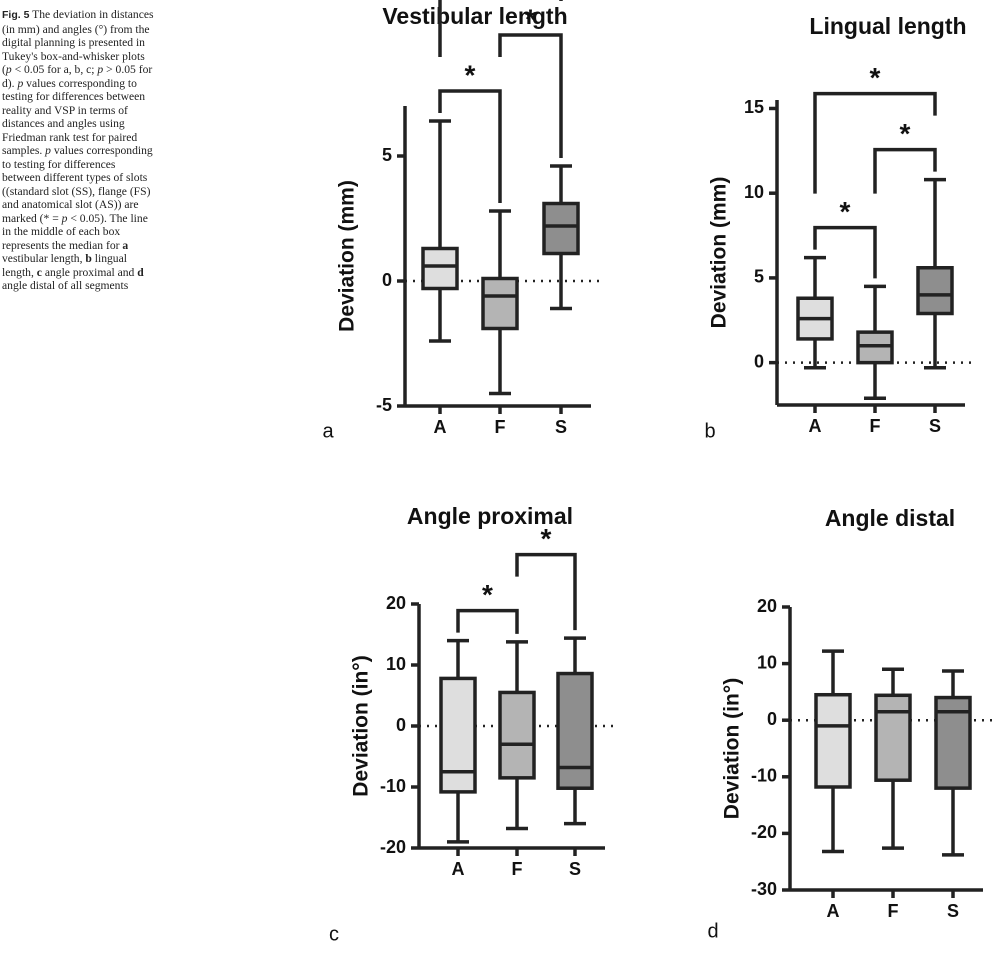  I want to click on chart-title: Angle proximal, so click(490, 516).